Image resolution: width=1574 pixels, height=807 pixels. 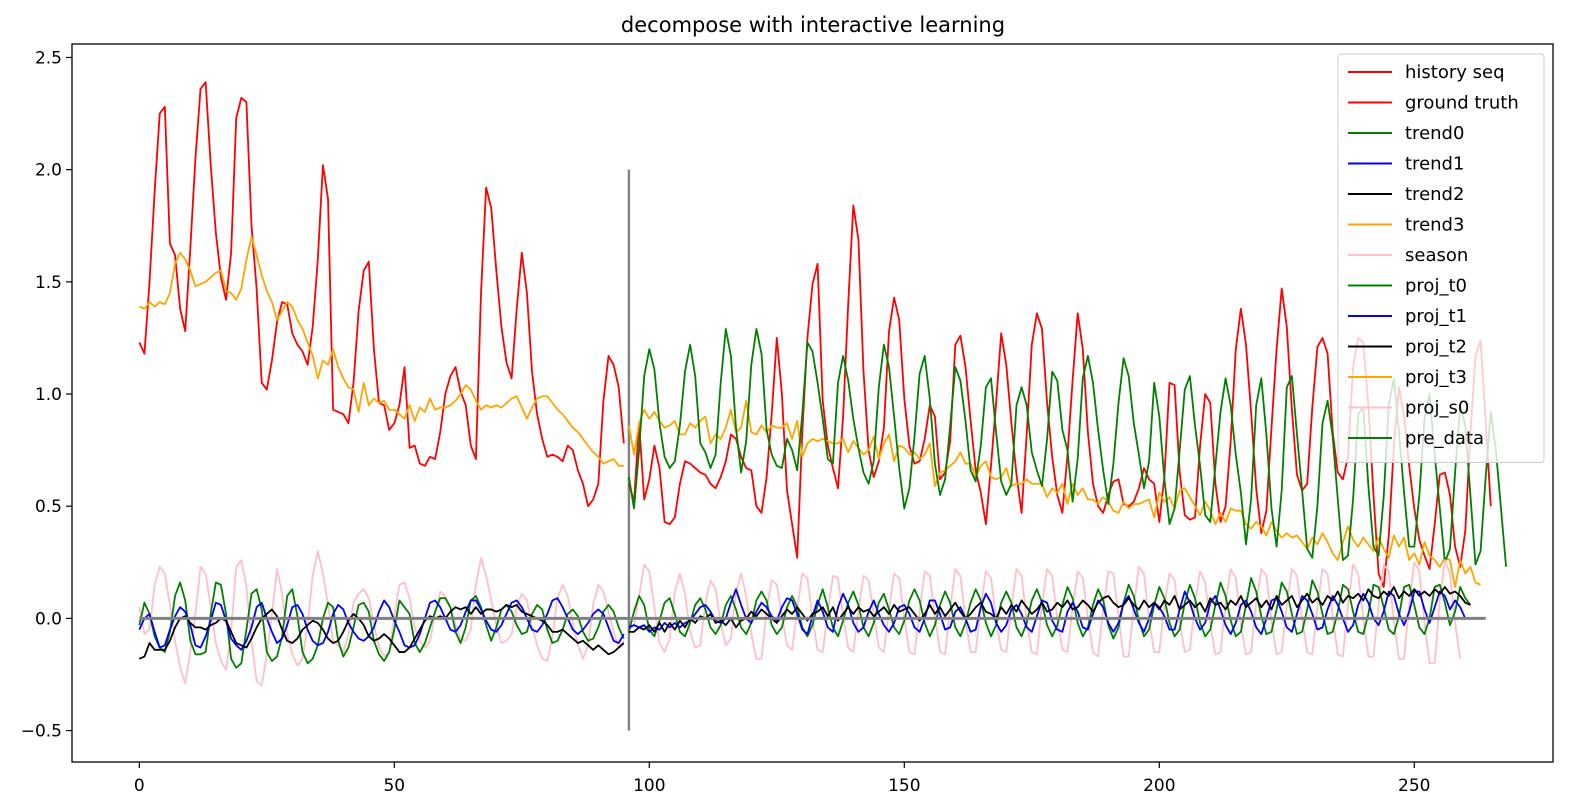 I want to click on legend-label: proj_t2, so click(x=1436, y=347).